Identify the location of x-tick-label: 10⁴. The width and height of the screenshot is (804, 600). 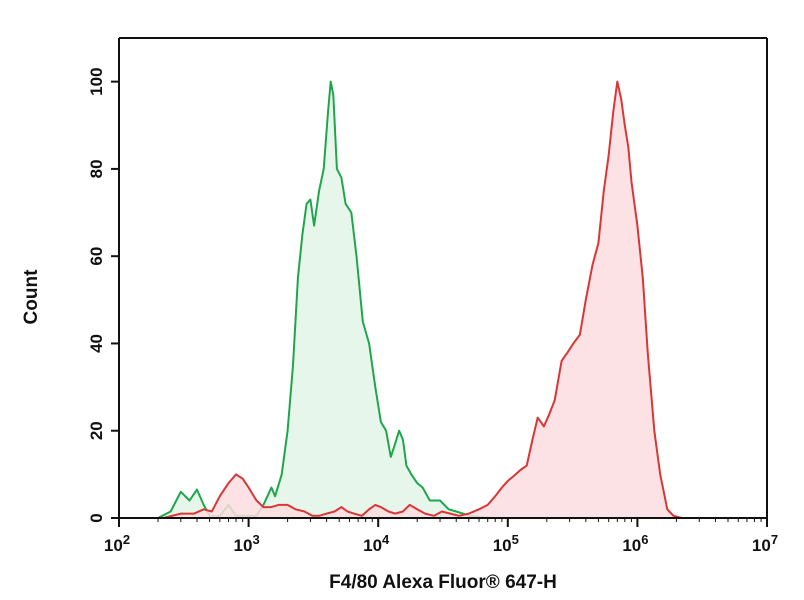
(376, 543).